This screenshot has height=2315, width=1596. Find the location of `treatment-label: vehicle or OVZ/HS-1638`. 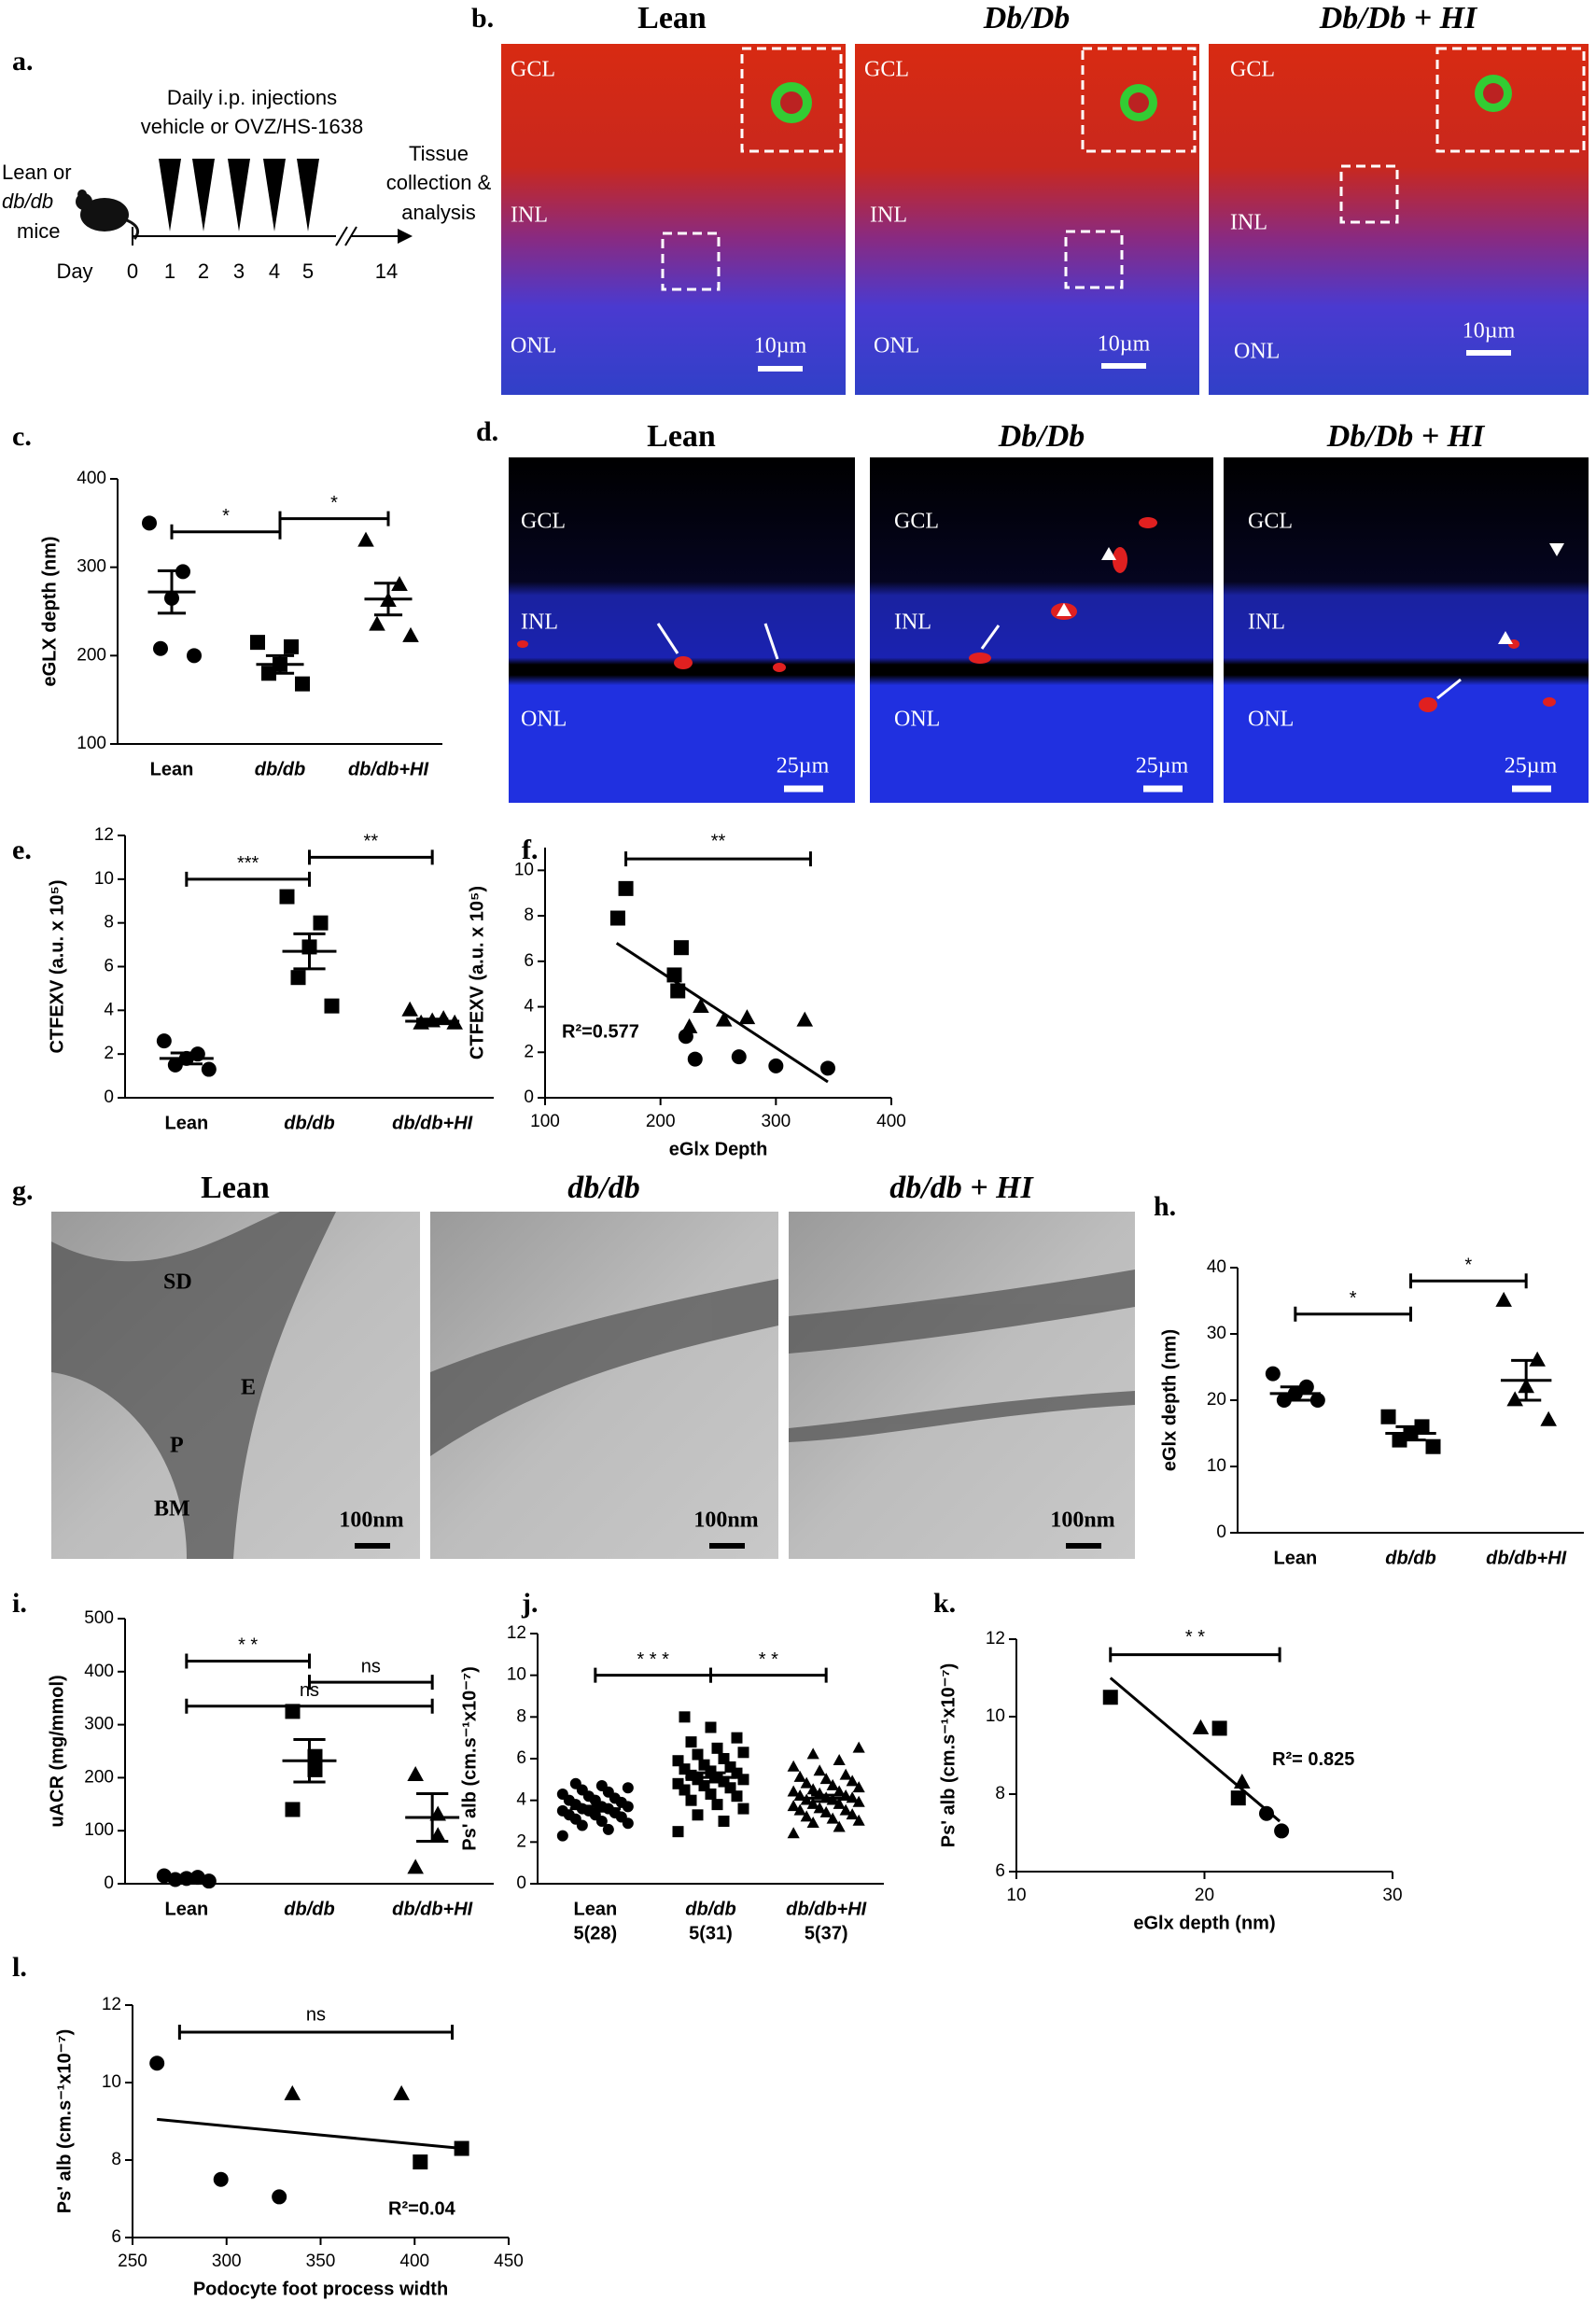

treatment-label: vehicle or OVZ/HS-1638 is located at coordinates (252, 127).